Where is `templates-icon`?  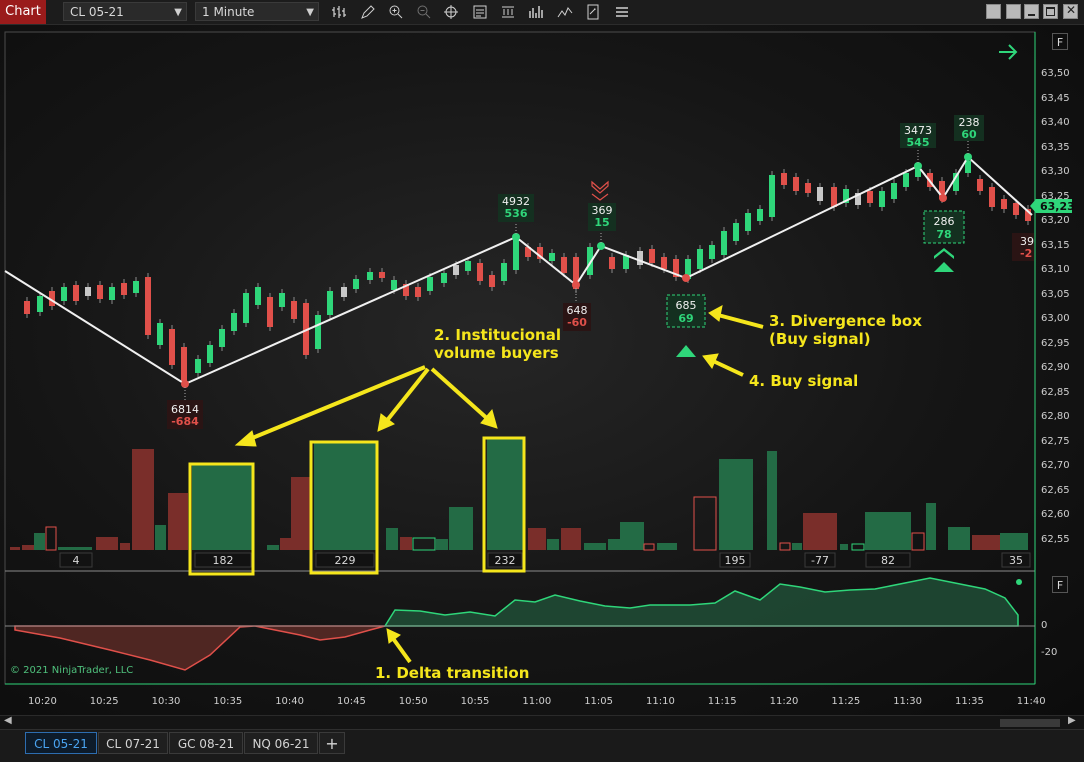 templates-icon is located at coordinates (622, 12).